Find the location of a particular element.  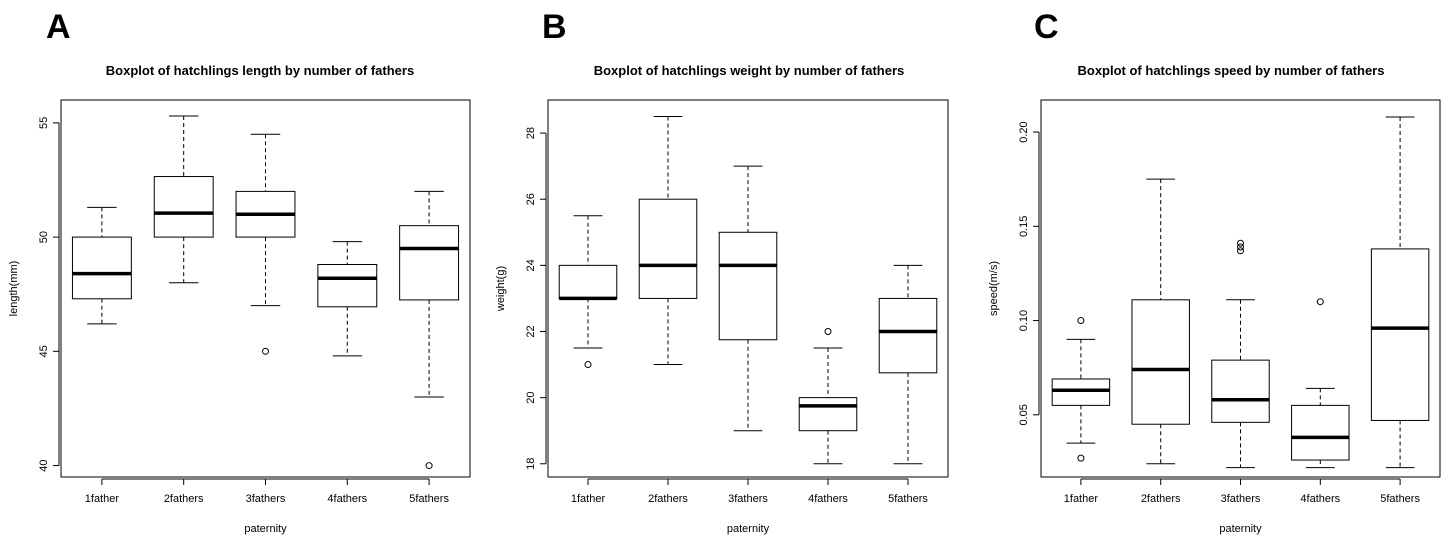

y-tick-label: 28 is located at coordinates (531, 133).